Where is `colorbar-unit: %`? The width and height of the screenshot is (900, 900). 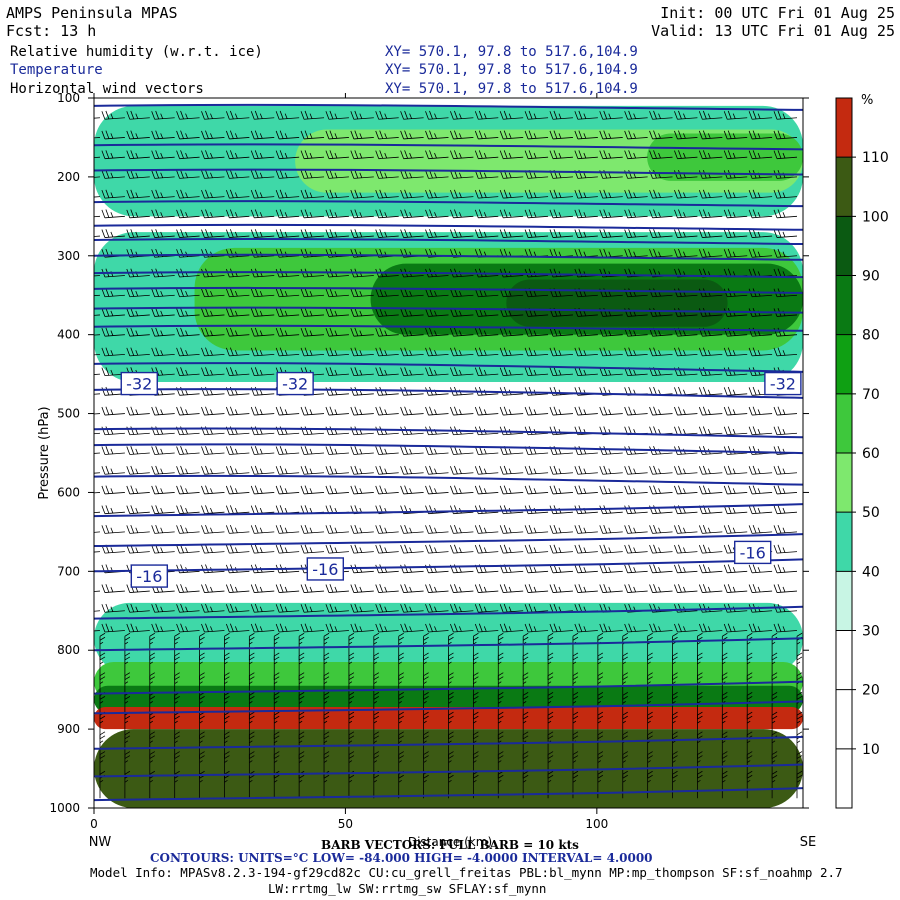 colorbar-unit: % is located at coordinates (867, 100).